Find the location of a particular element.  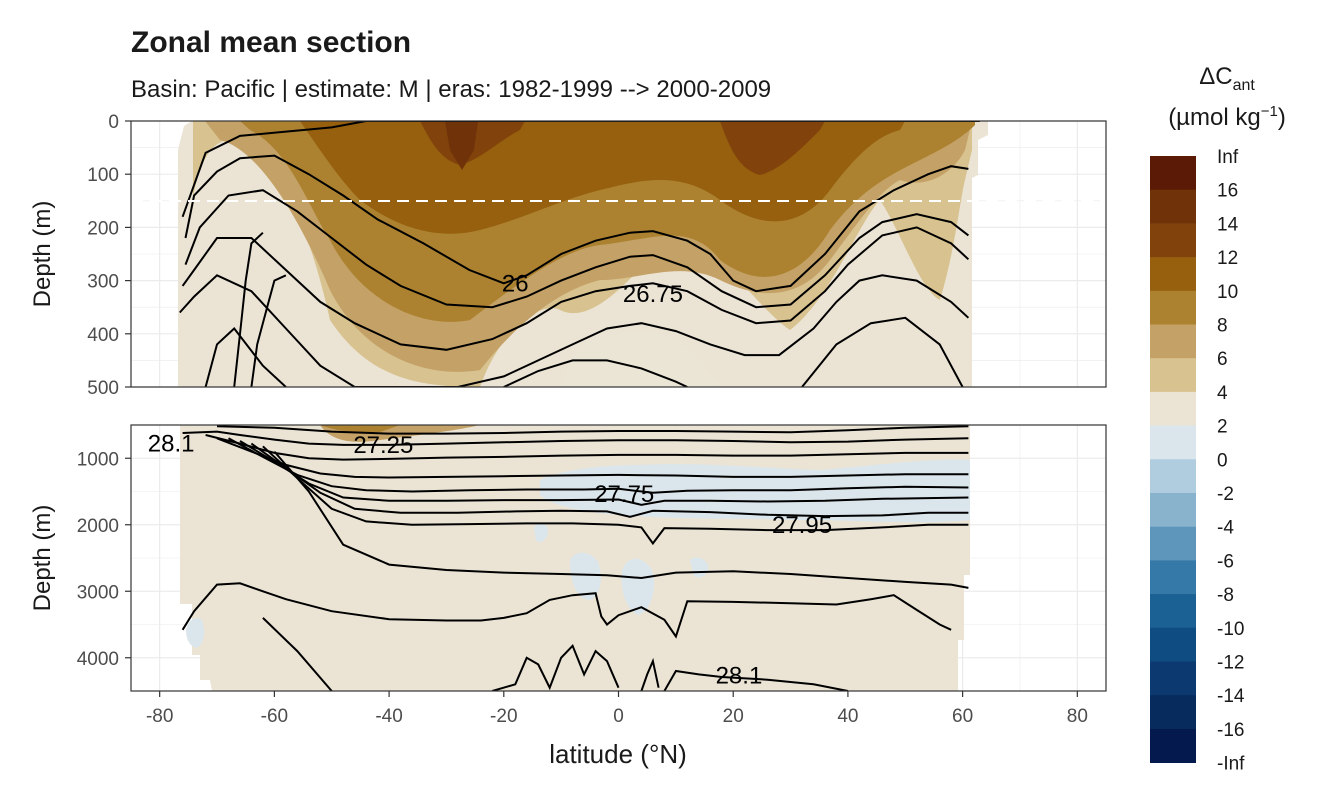

y-tick-label: 100 is located at coordinates (103, 175).